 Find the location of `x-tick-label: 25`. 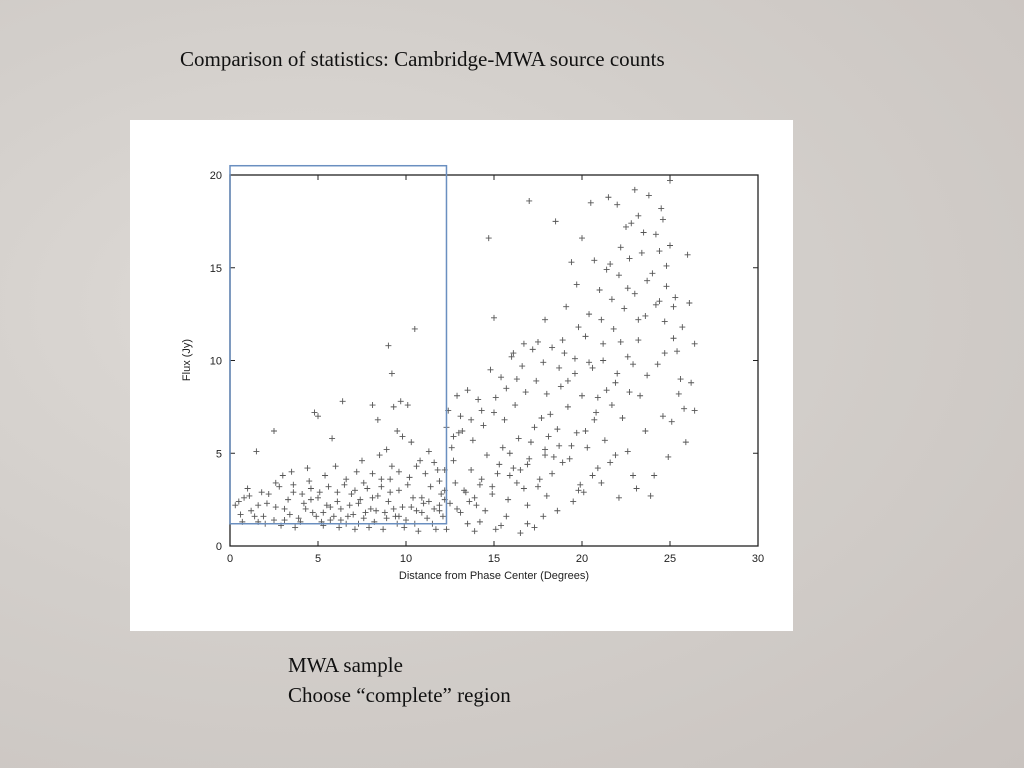

x-tick-label: 25 is located at coordinates (670, 559).